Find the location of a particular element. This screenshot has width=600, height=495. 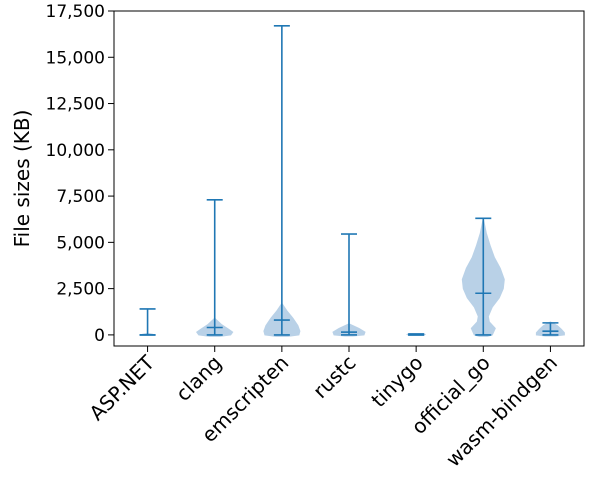

x-tick-label: rustc is located at coordinates (334, 377).